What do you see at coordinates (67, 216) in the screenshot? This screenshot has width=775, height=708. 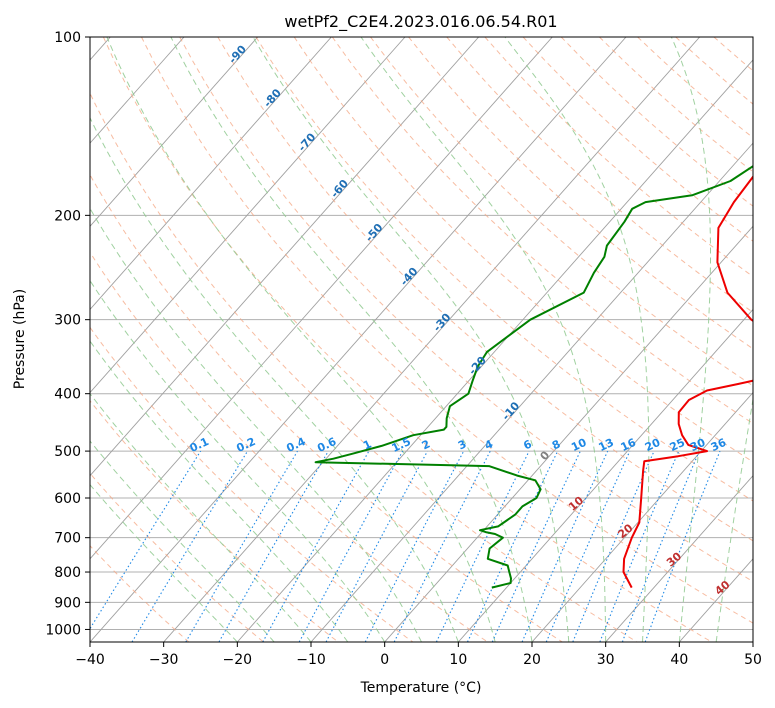 I see `y-tick-label: 200` at bounding box center [67, 216].